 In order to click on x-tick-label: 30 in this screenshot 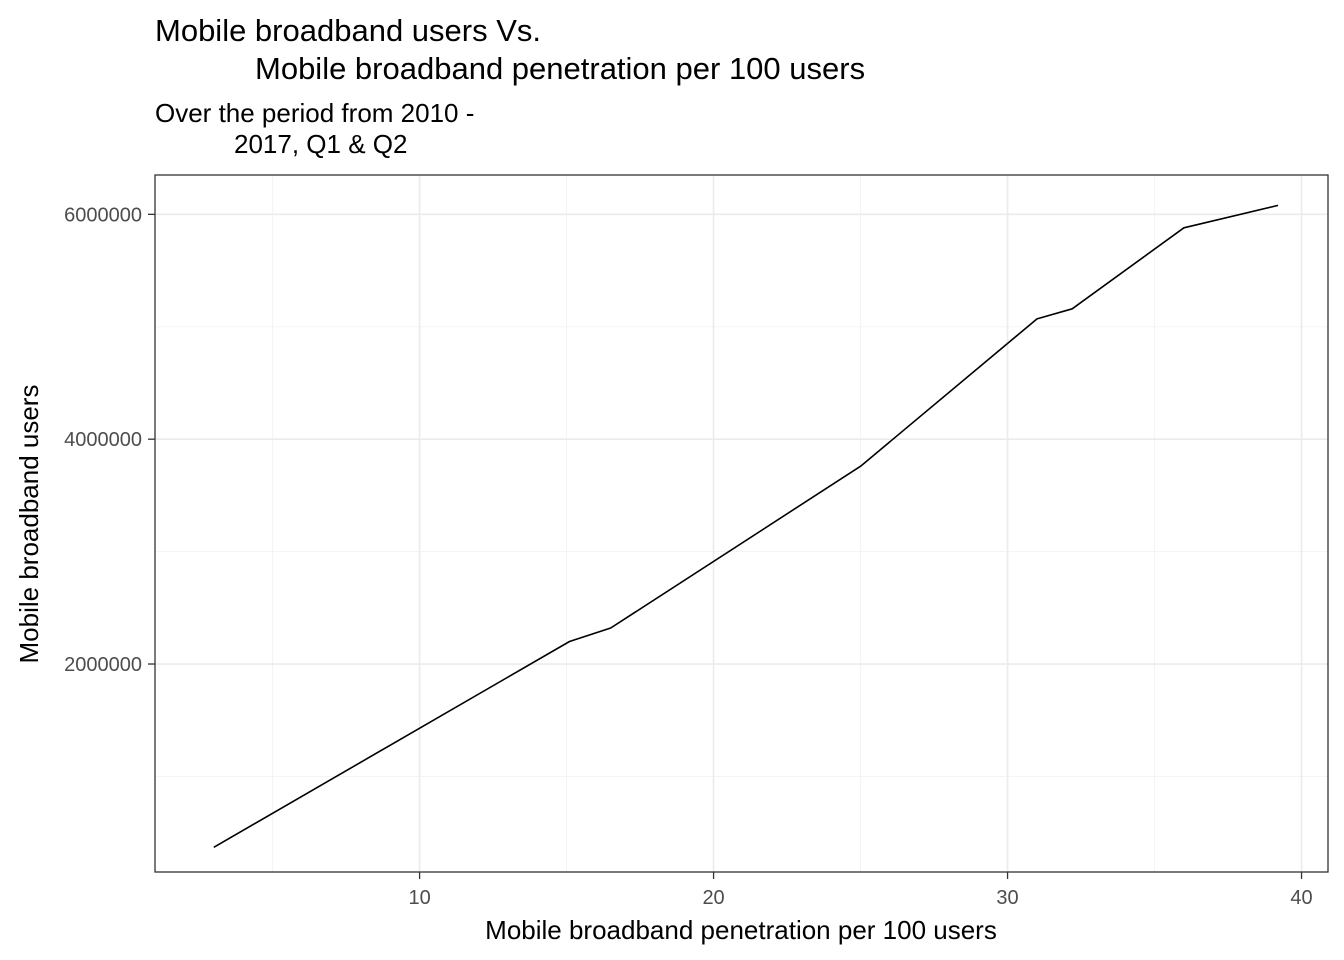, I will do `click(1007, 898)`.